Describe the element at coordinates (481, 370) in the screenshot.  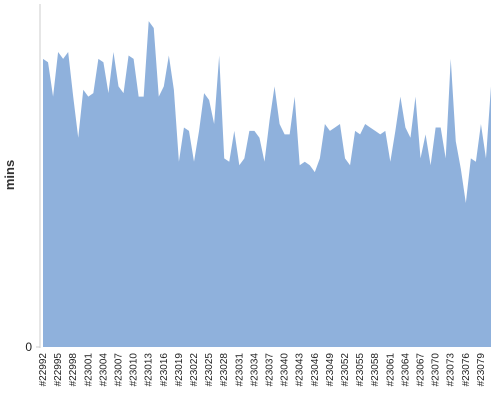
I see `x-tick-label: #23079` at that location.